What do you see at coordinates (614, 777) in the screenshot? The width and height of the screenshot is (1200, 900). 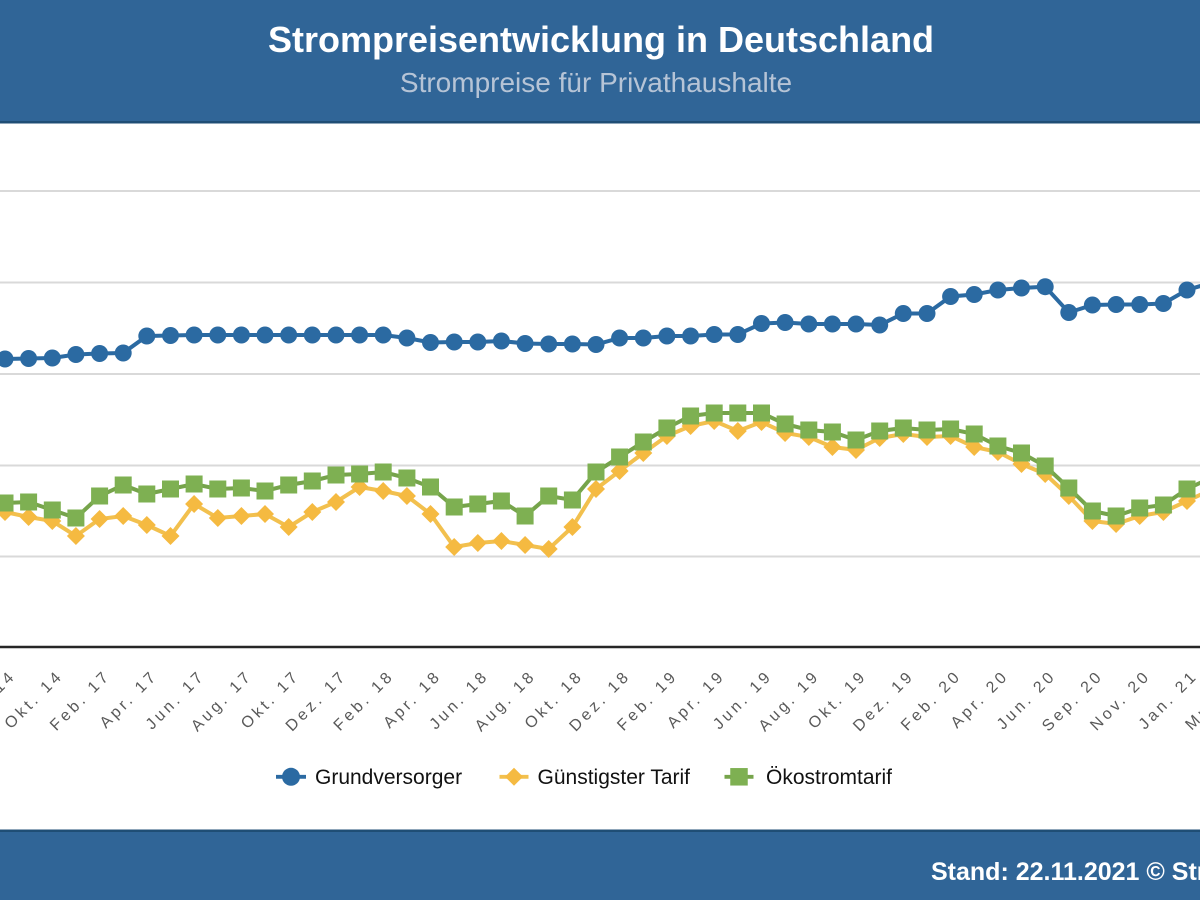 I see `svg-text: Günstigster Tarif` at bounding box center [614, 777].